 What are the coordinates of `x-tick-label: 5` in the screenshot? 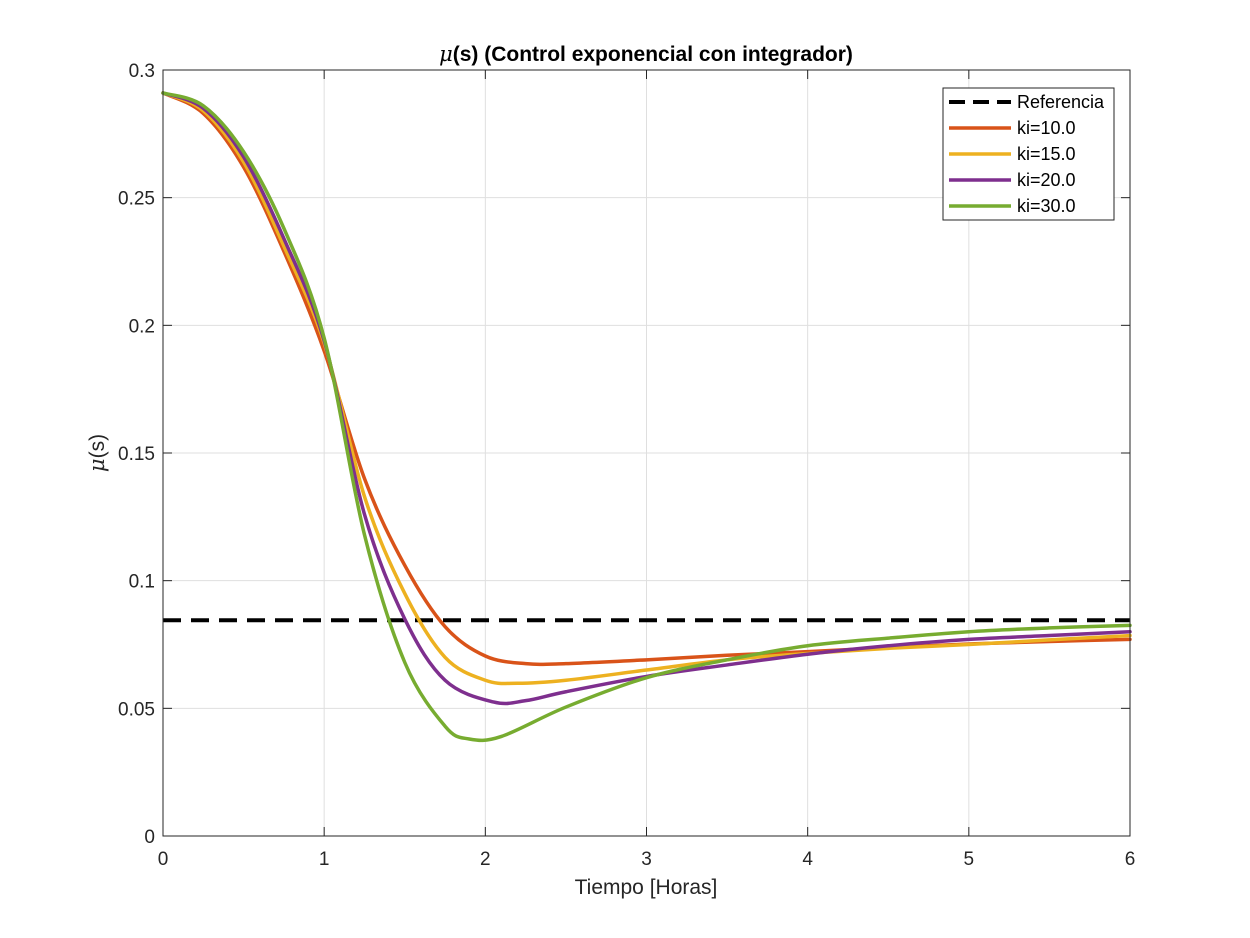 It's located at (969, 859).